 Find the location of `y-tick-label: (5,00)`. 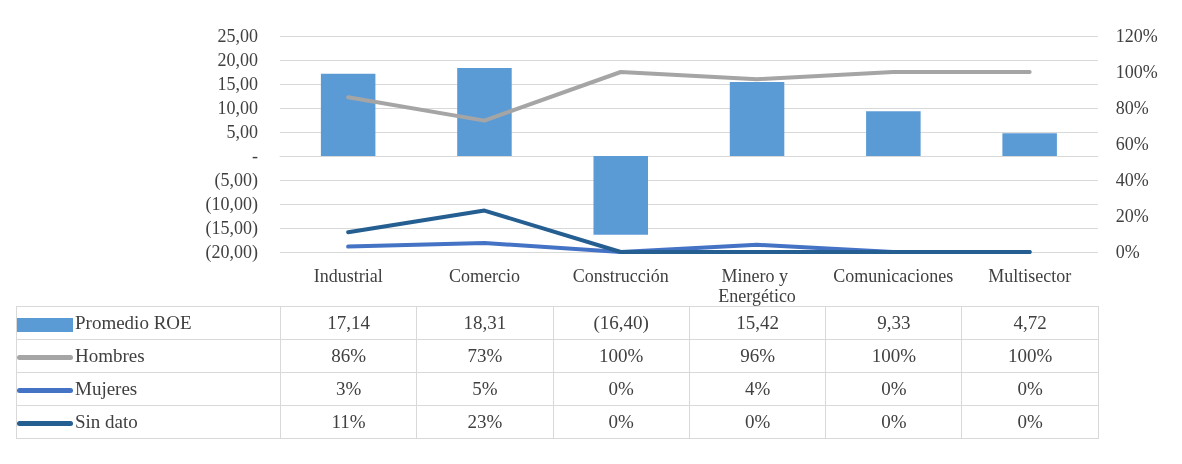

y-tick-label: (5,00) is located at coordinates (236, 180).